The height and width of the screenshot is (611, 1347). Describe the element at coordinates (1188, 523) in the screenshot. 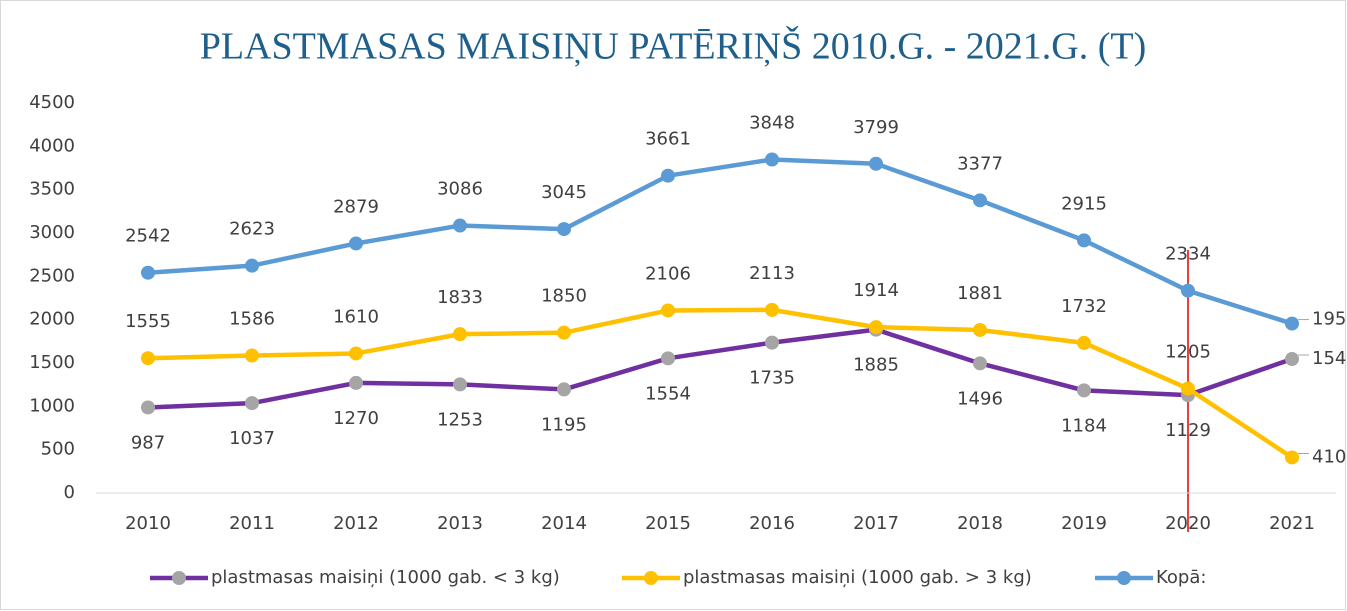

I see `x-tick-label: 2020` at that location.